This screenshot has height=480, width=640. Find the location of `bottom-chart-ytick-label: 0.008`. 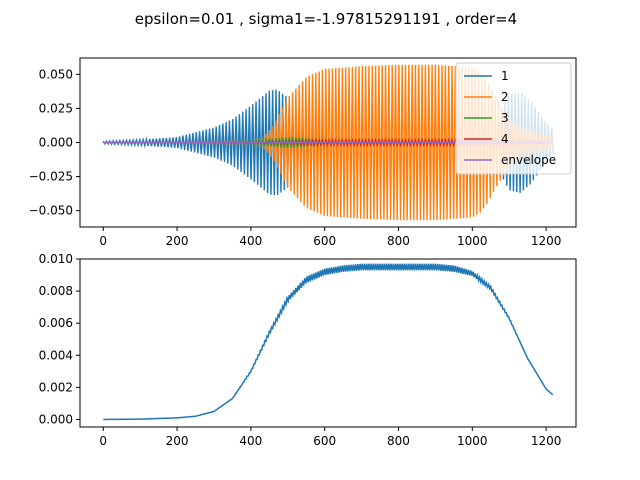

bottom-chart-ytick-label: 0.008 is located at coordinates (56, 291).